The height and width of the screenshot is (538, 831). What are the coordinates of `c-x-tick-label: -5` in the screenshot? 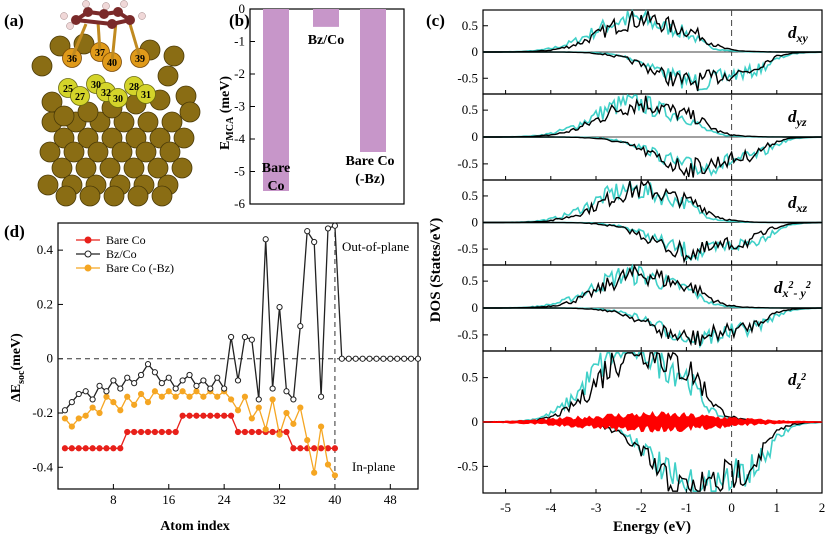 It's located at (505, 507).